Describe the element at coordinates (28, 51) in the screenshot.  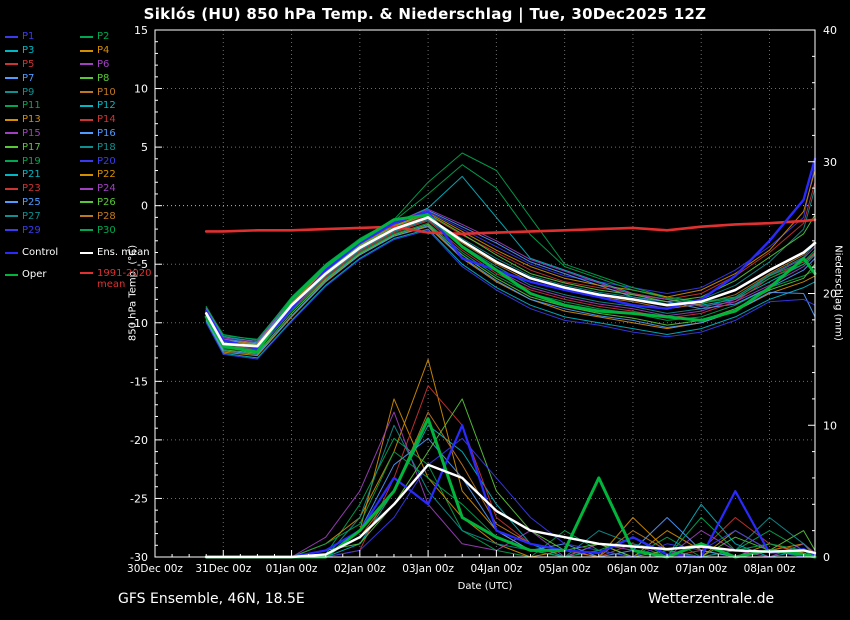
I see `member-label: P3` at that location.